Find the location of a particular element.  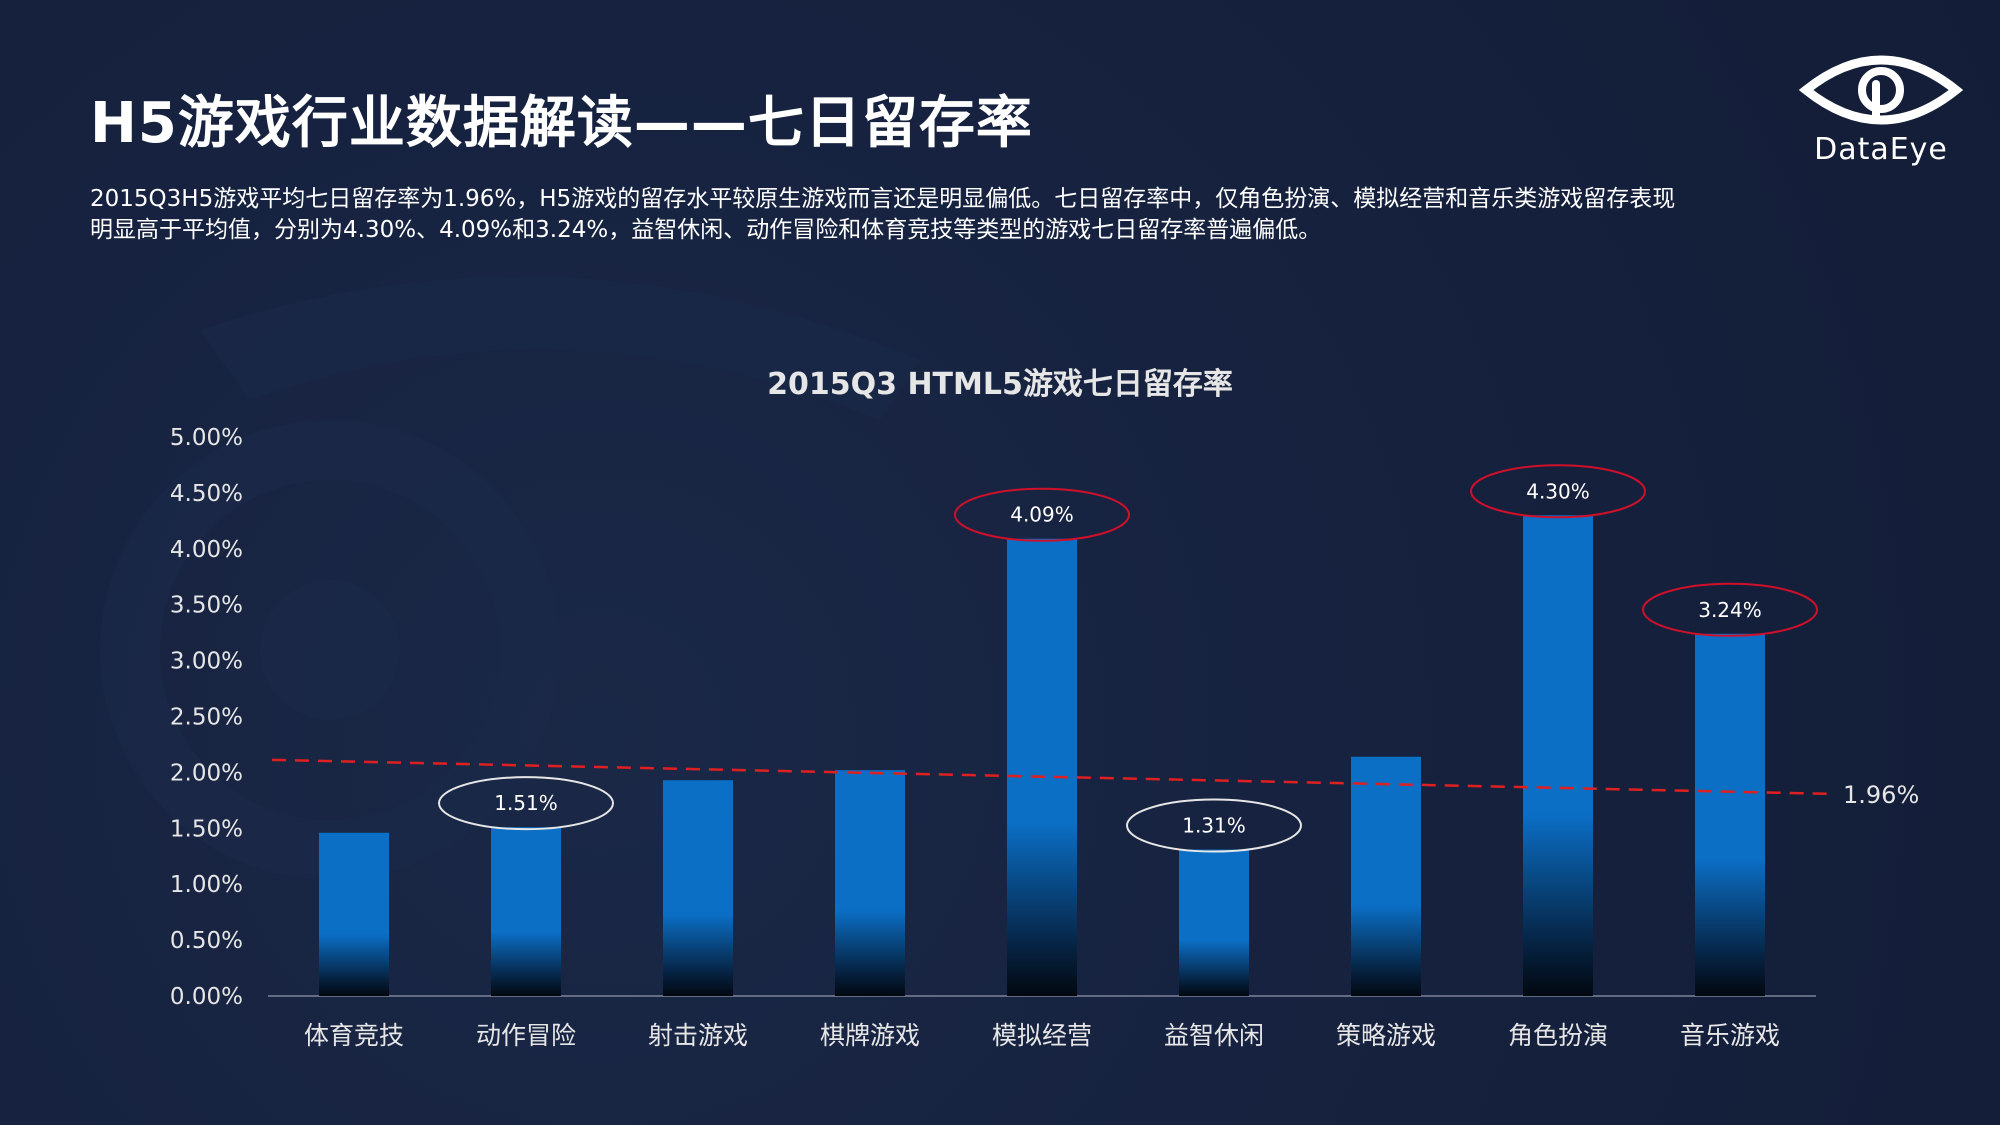

y-tick-label: 1.50% is located at coordinates (206, 829).